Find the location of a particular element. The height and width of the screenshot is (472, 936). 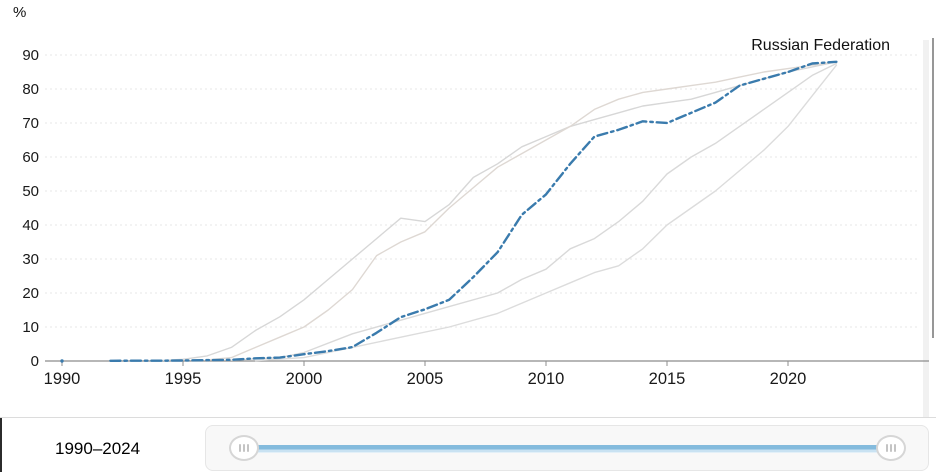

svg-text: 70 is located at coordinates (30, 123).